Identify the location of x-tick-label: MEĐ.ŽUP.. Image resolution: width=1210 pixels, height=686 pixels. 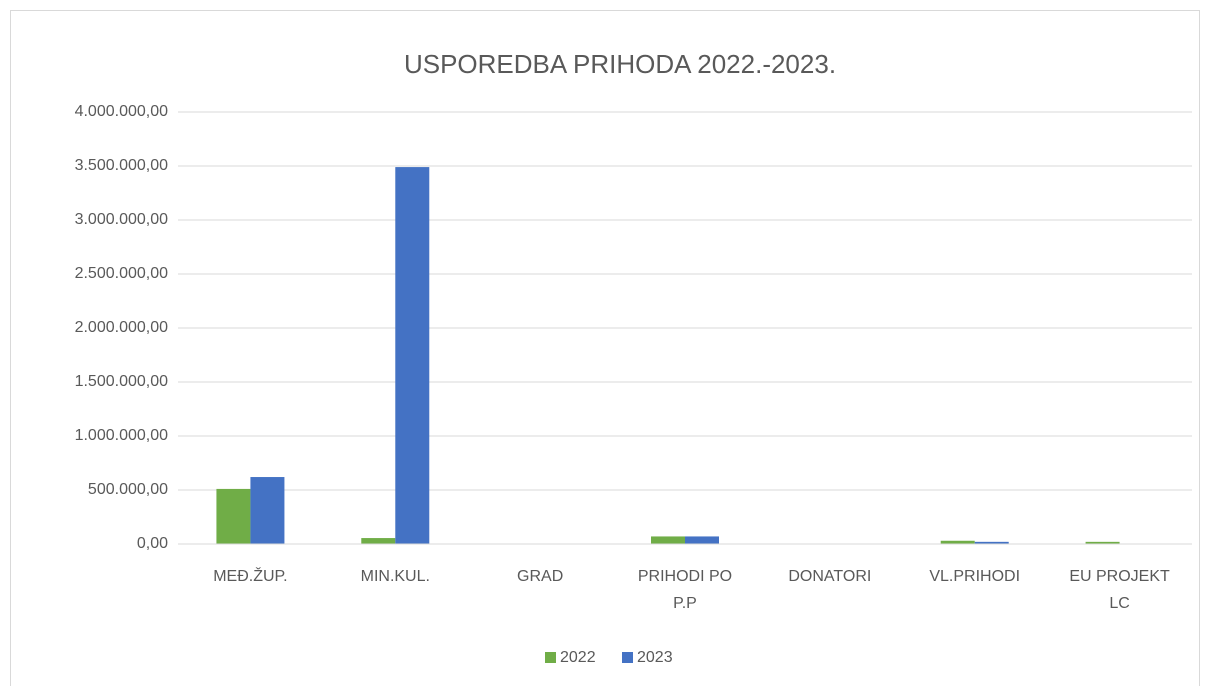
(250, 575).